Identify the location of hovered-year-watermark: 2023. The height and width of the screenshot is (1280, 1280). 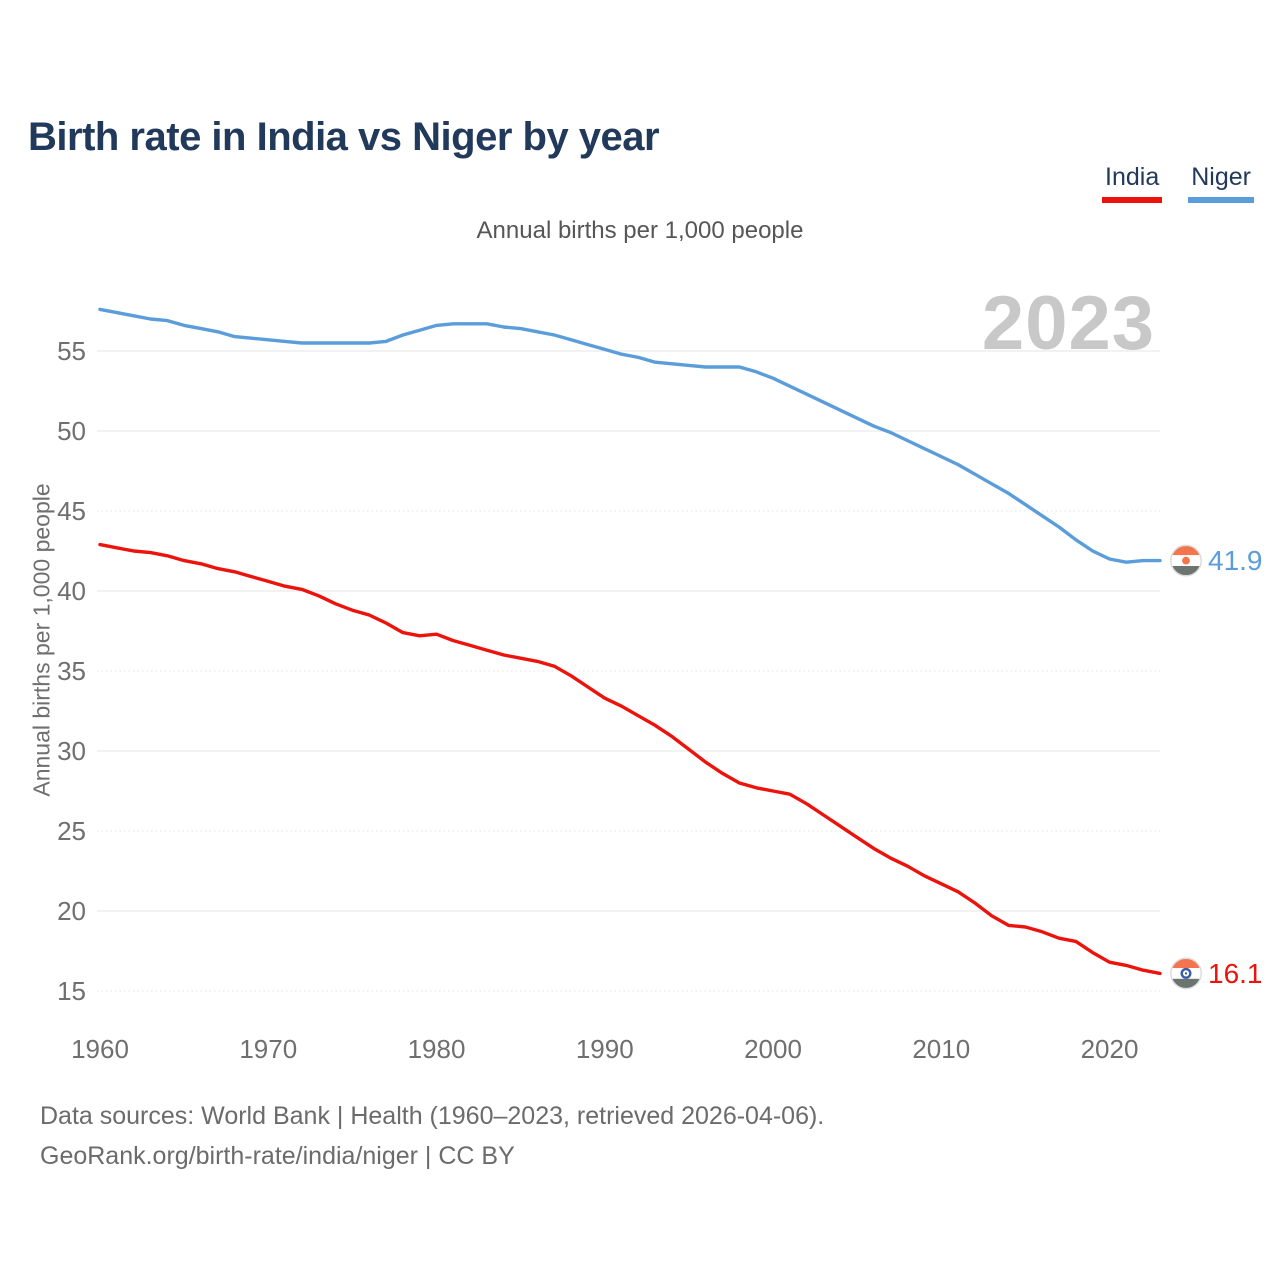
(1068, 323).